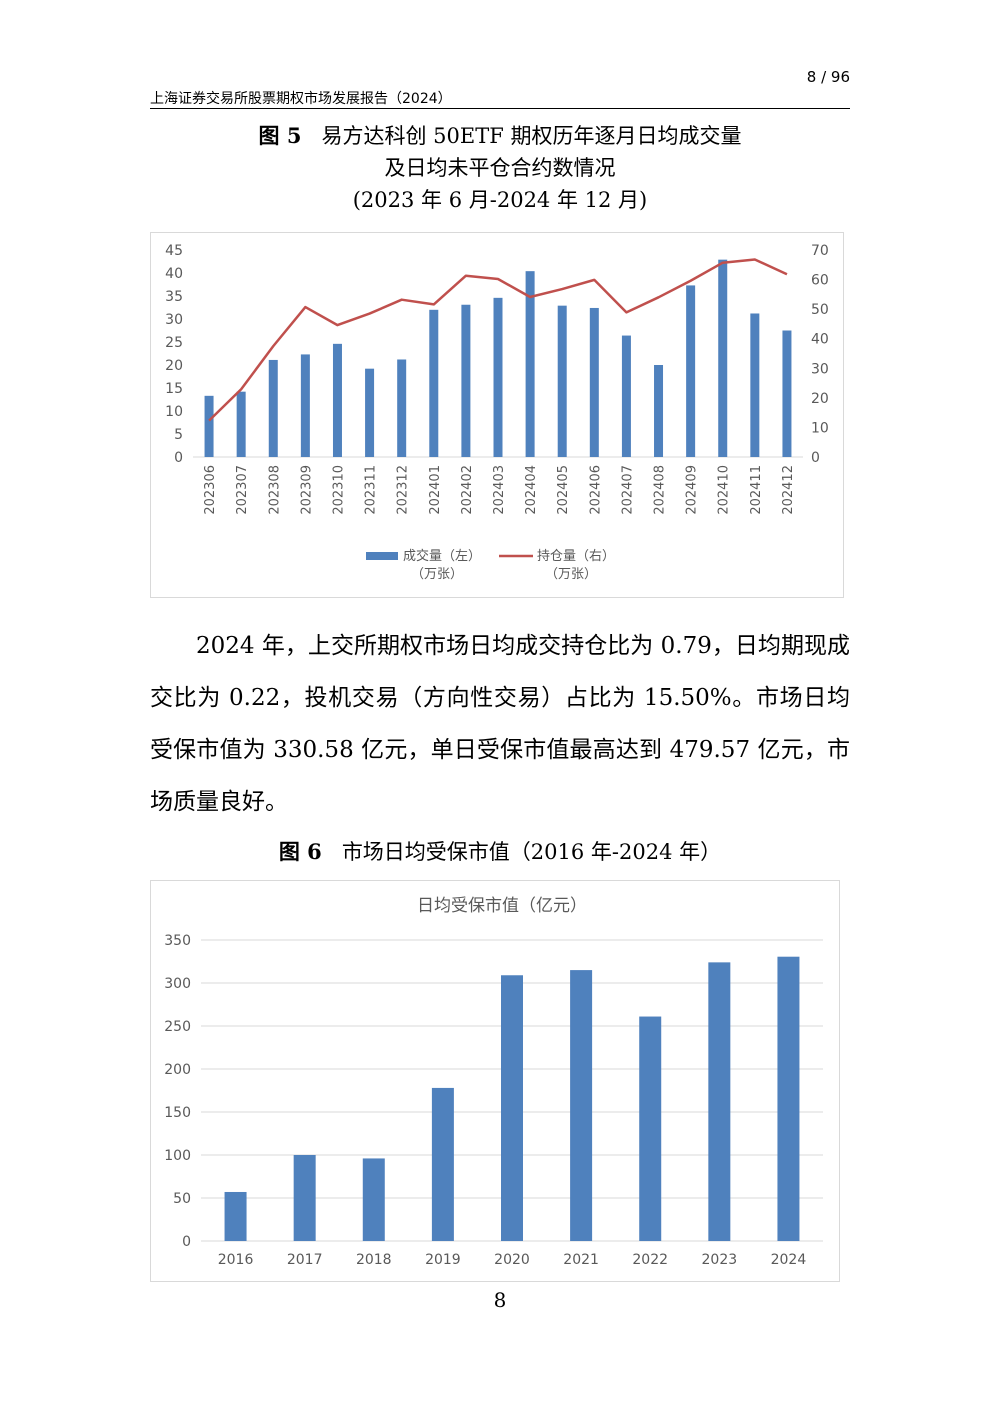 This screenshot has height=1403, width=992. What do you see at coordinates (435, 490) in the screenshot?
I see `x-tick-label: 202401` at bounding box center [435, 490].